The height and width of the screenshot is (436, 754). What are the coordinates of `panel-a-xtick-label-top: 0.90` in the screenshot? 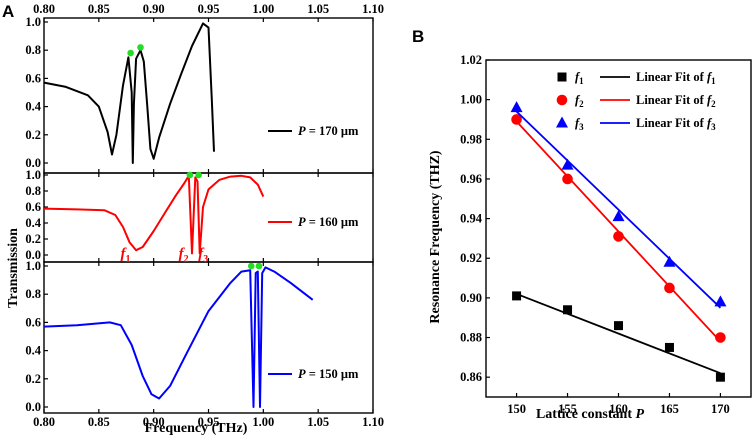 It's located at (154, 9).